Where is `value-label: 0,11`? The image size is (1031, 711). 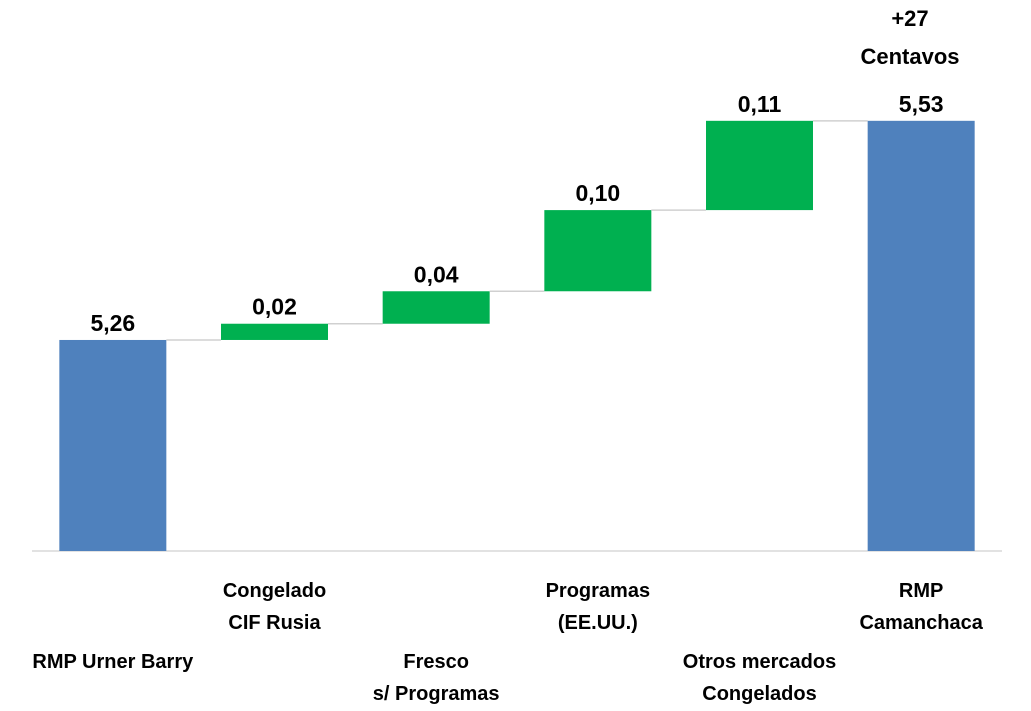
value-label: 0,11 is located at coordinates (760, 104).